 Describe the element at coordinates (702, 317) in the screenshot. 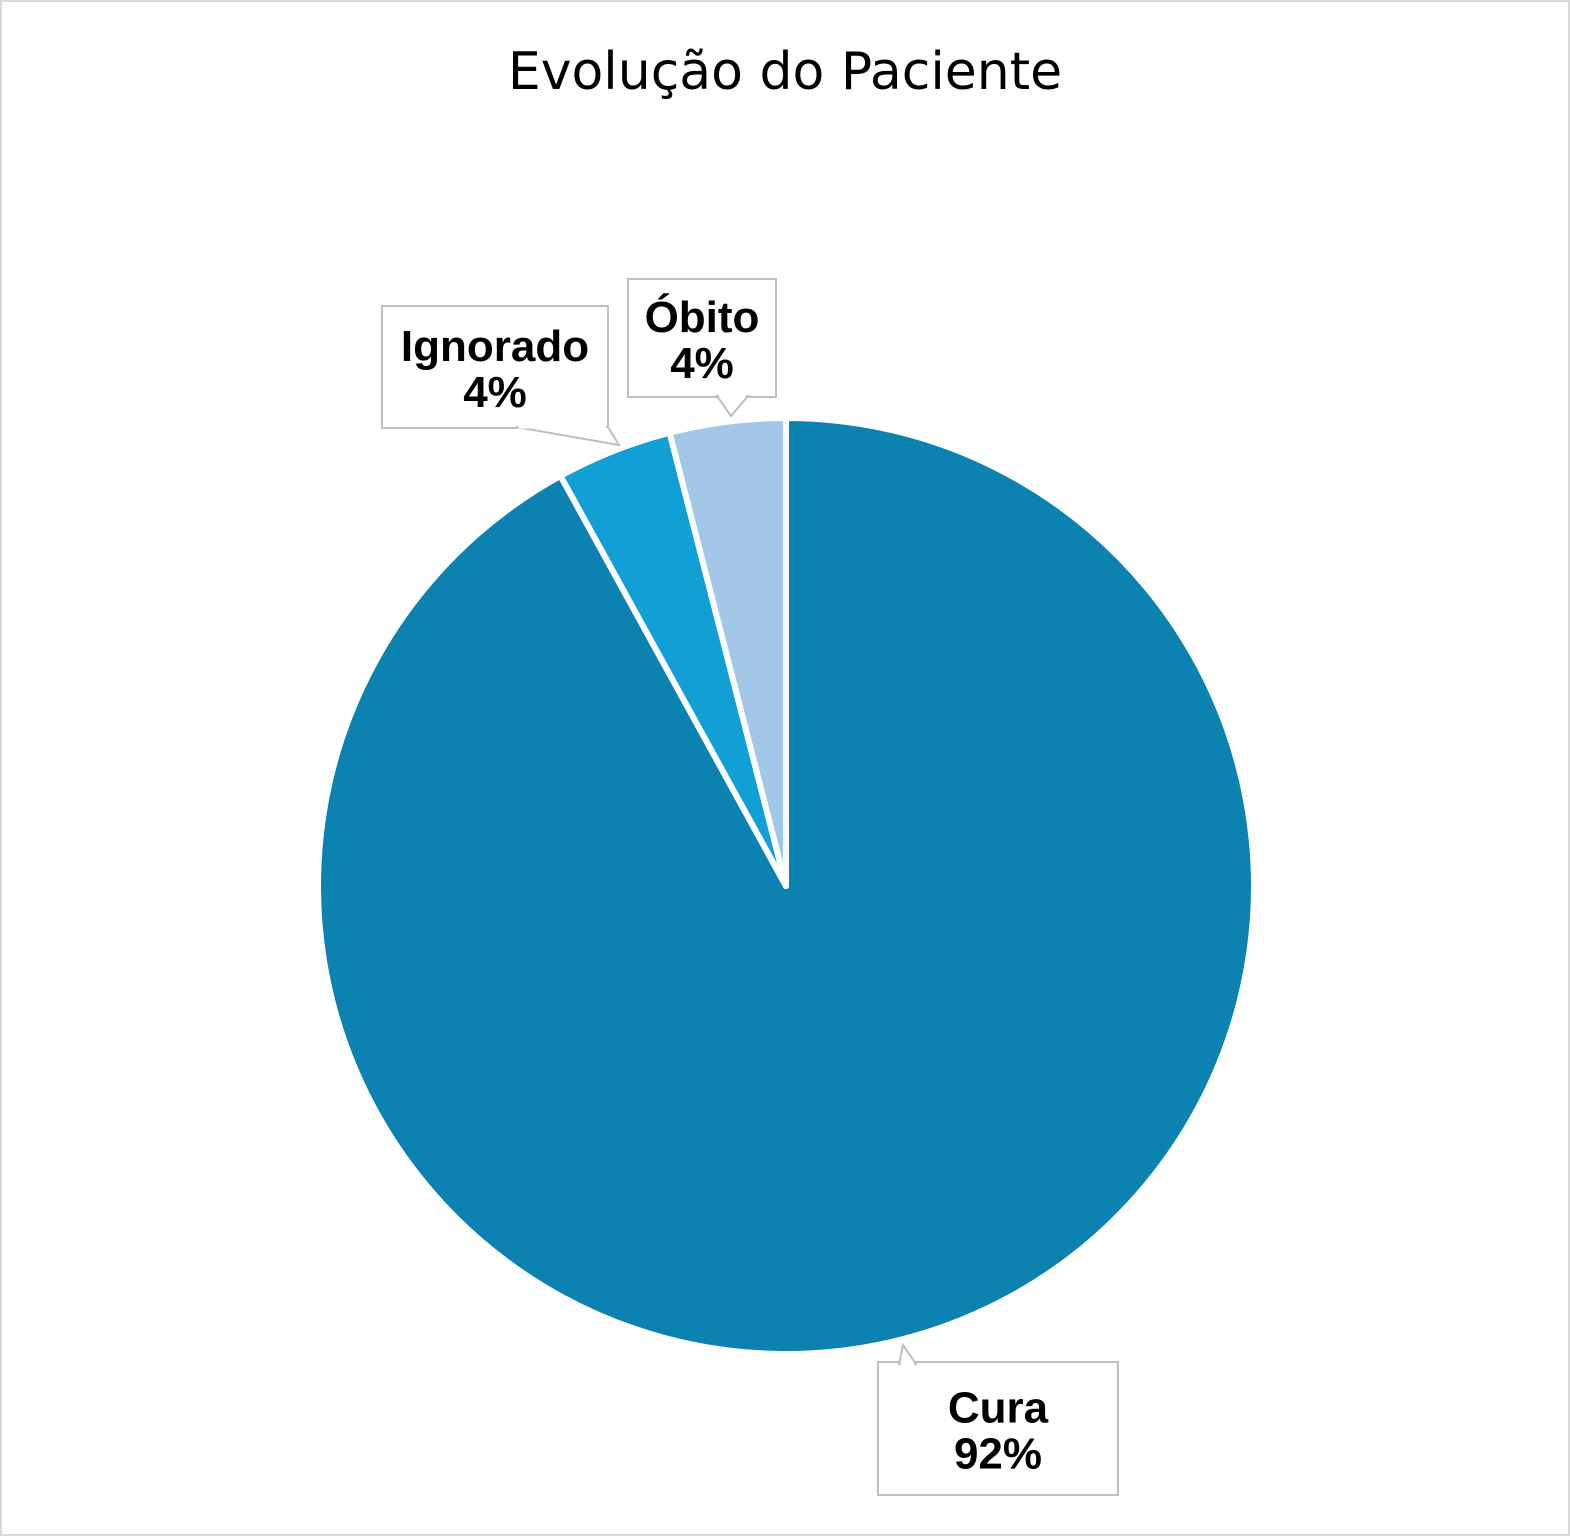

I see `slice-label-name: Óbito` at that location.